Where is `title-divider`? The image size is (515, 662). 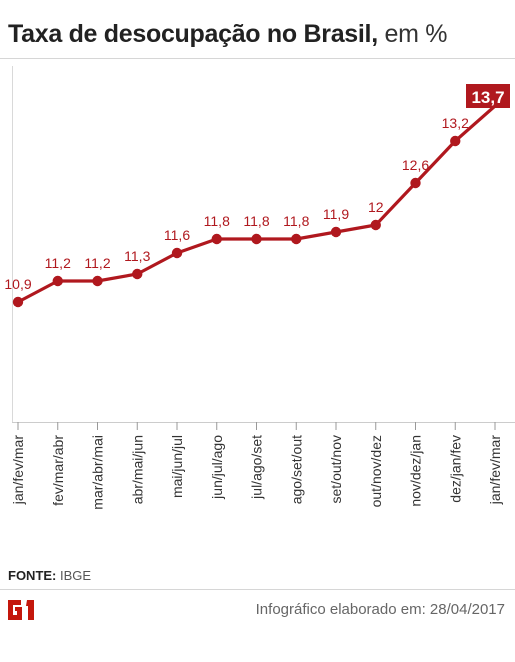
title-divider is located at coordinates (257, 58).